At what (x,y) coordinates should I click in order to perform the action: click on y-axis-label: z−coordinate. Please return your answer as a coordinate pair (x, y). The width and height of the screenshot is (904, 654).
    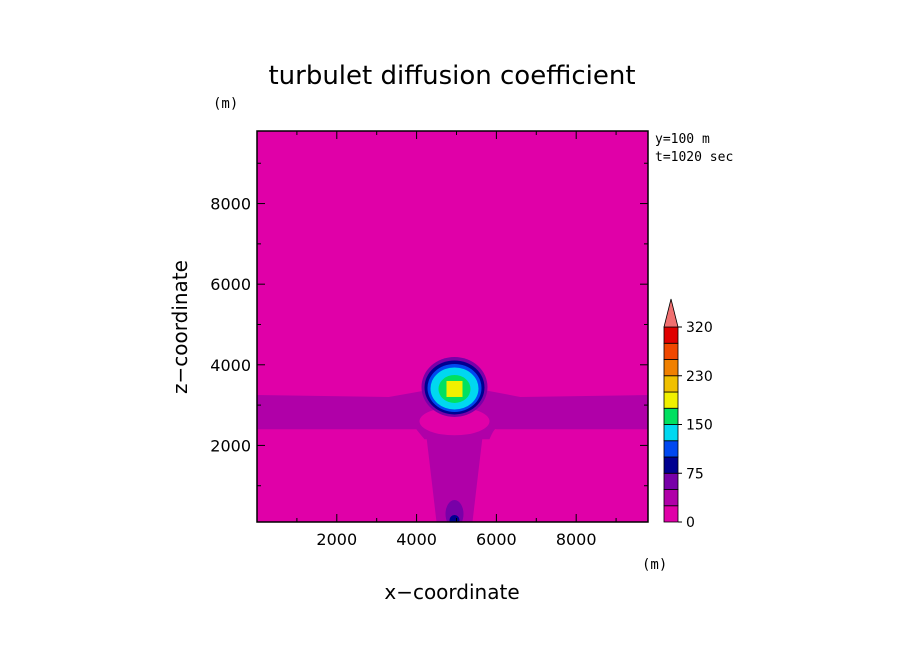
    Looking at the image, I should click on (180, 327).